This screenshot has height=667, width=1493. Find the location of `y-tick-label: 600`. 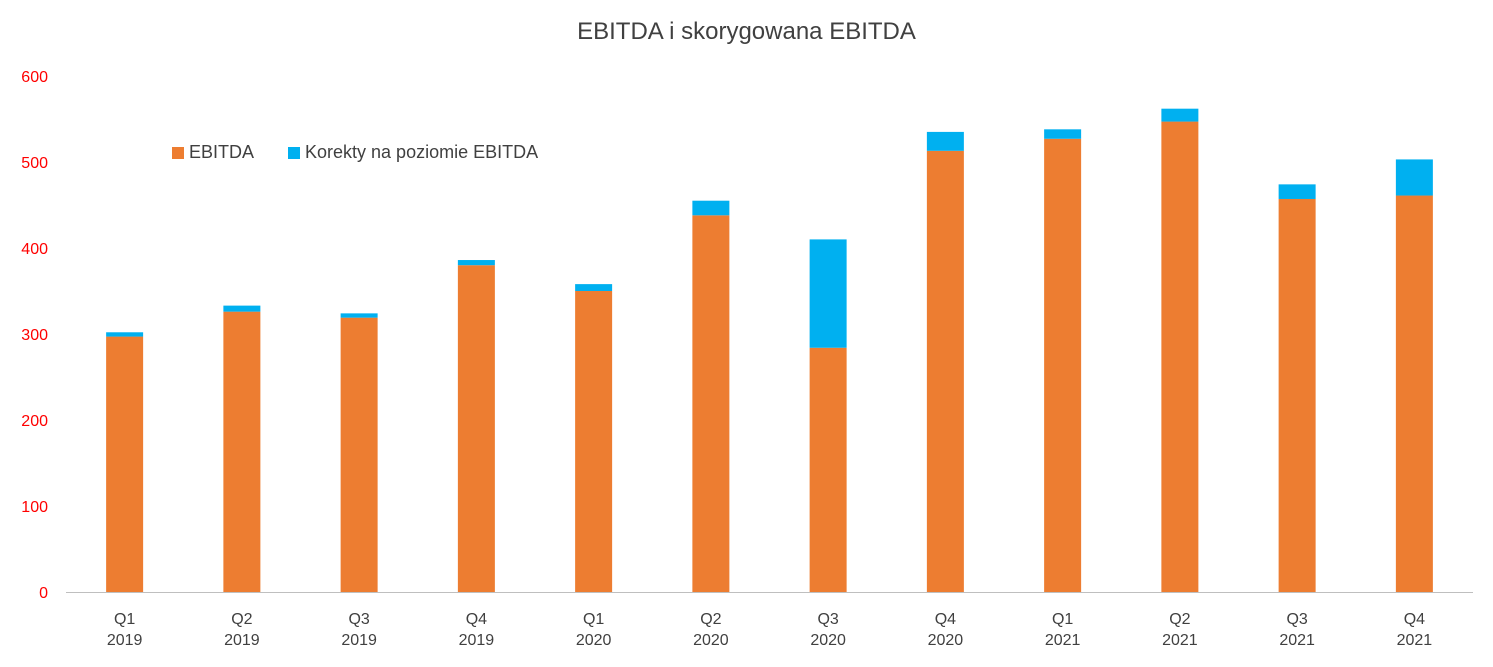

y-tick-label: 600 is located at coordinates (34, 77).